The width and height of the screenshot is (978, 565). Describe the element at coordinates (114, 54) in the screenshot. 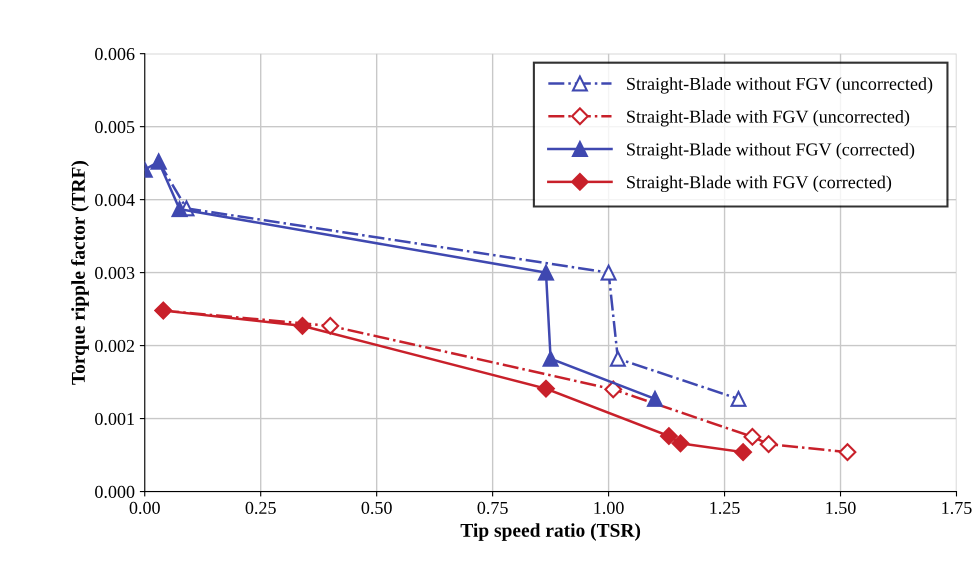

I see `y-tick-label: 0.006` at that location.